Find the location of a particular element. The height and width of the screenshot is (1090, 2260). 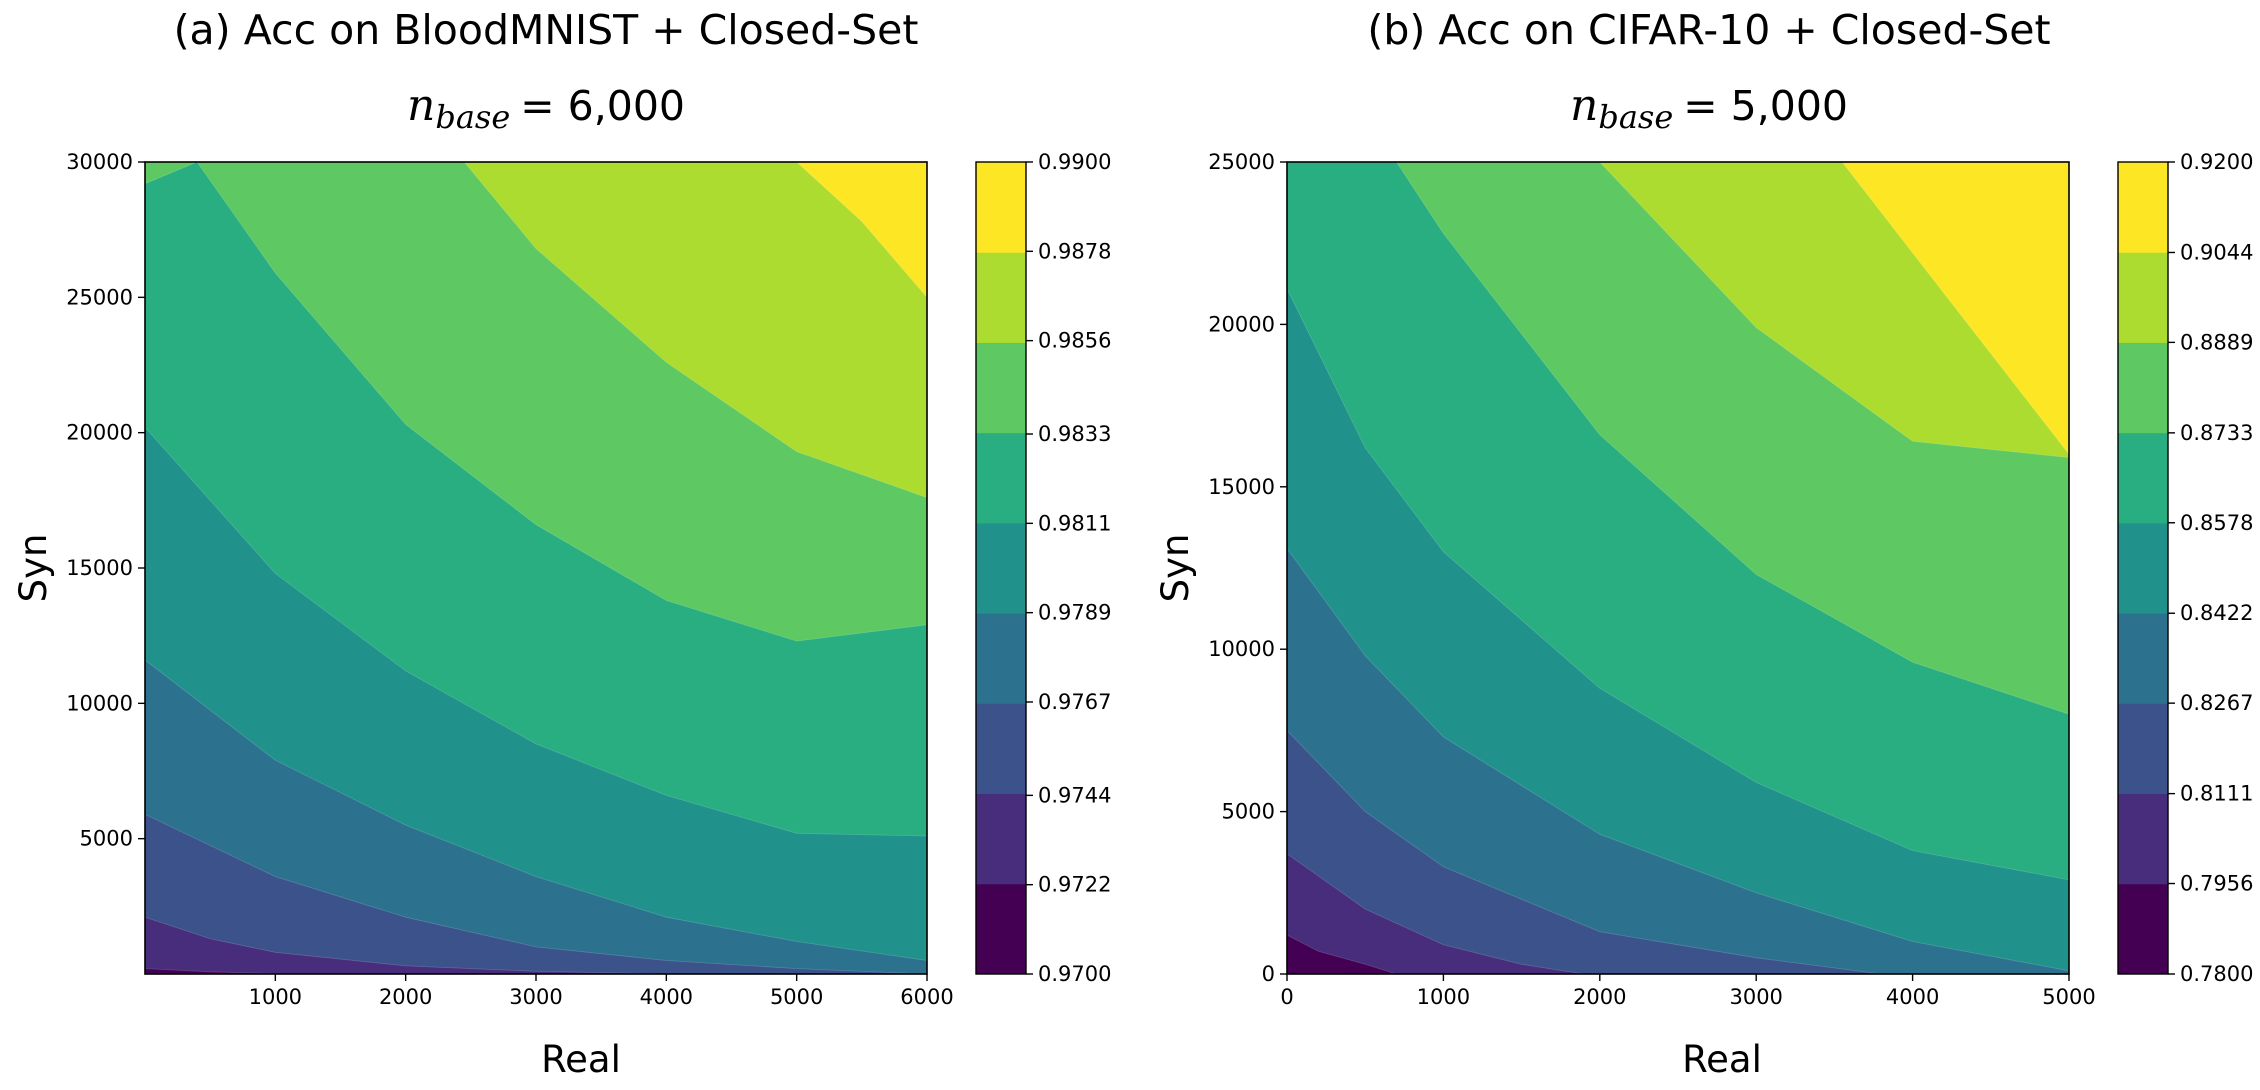

colorbar-tick-label: 0.8733 is located at coordinates (2216, 433).